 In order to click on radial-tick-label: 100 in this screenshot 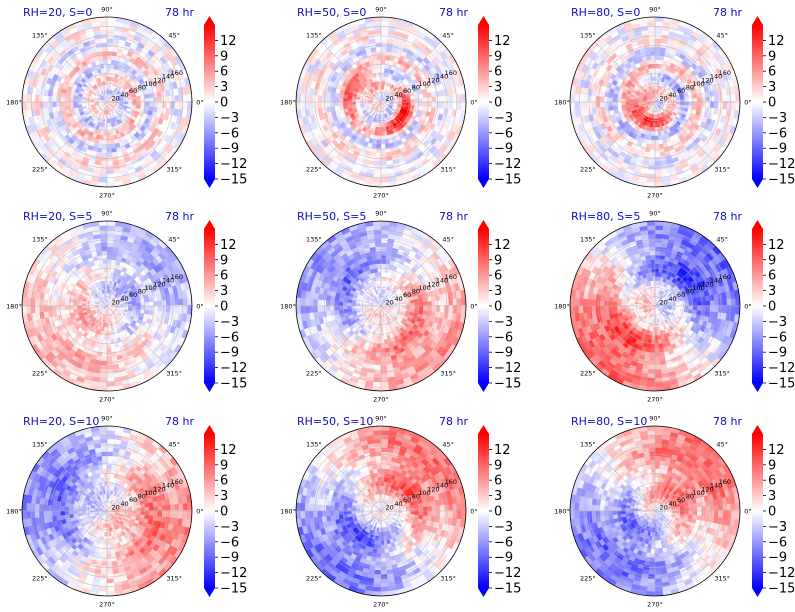, I will do `click(424, 84)`.